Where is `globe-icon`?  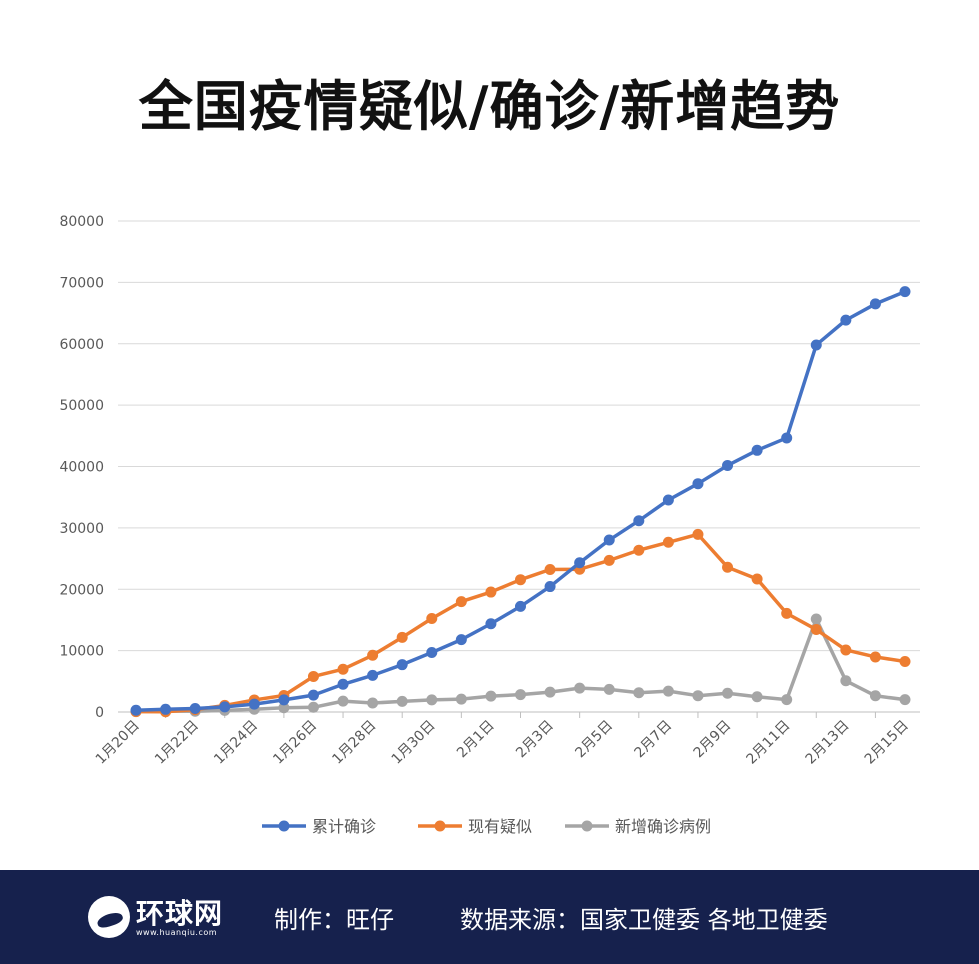
globe-icon is located at coordinates (109, 917).